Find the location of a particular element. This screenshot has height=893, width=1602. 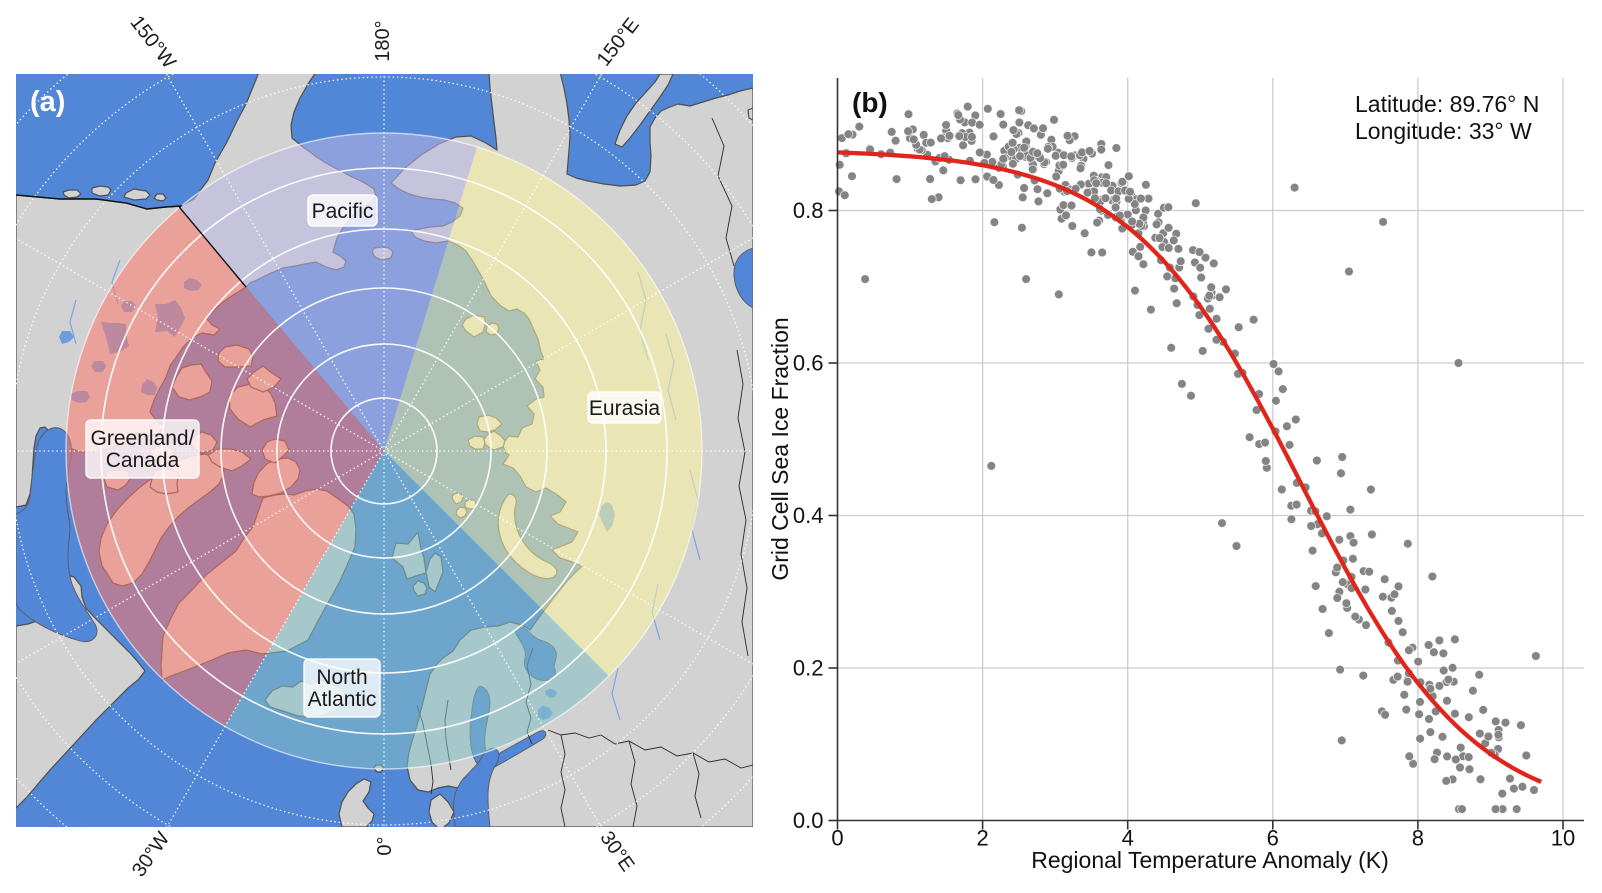

svg-text: 0 is located at coordinates (837, 838).